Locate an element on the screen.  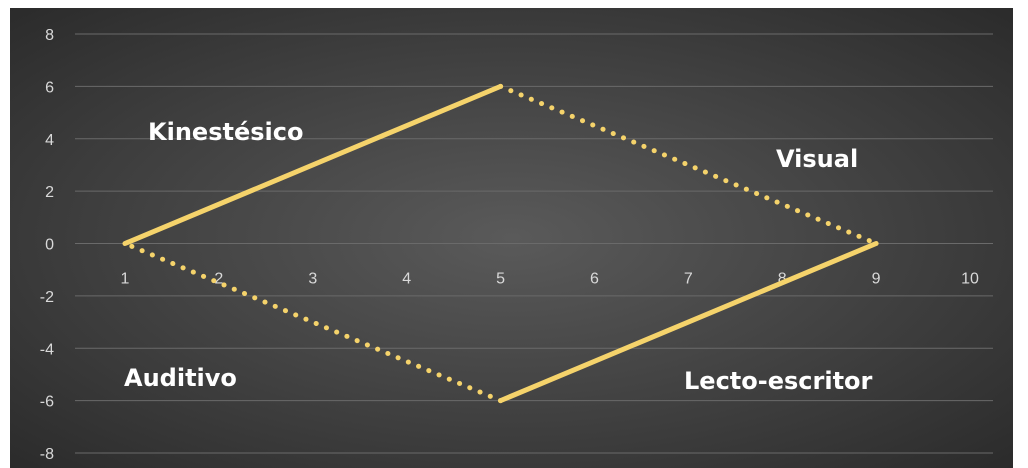
y-tick-label: 4 is located at coordinates (49, 140).